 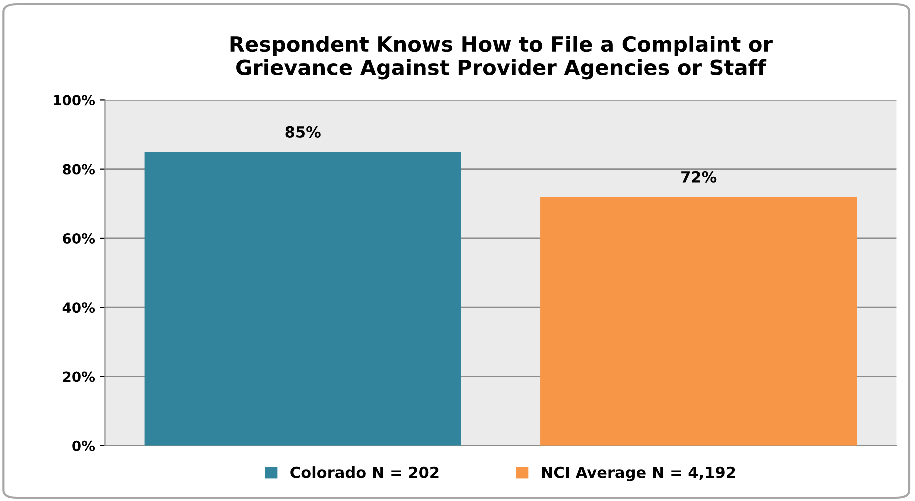 I want to click on legend-label: NCI Average N = 4,192, so click(x=639, y=474).